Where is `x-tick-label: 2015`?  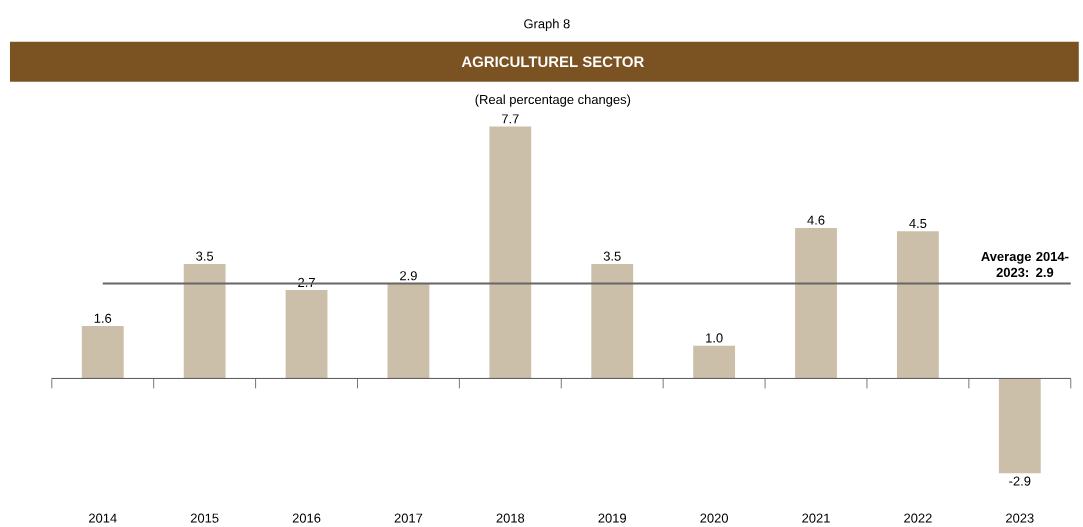
x-tick-label: 2015 is located at coordinates (204, 518).